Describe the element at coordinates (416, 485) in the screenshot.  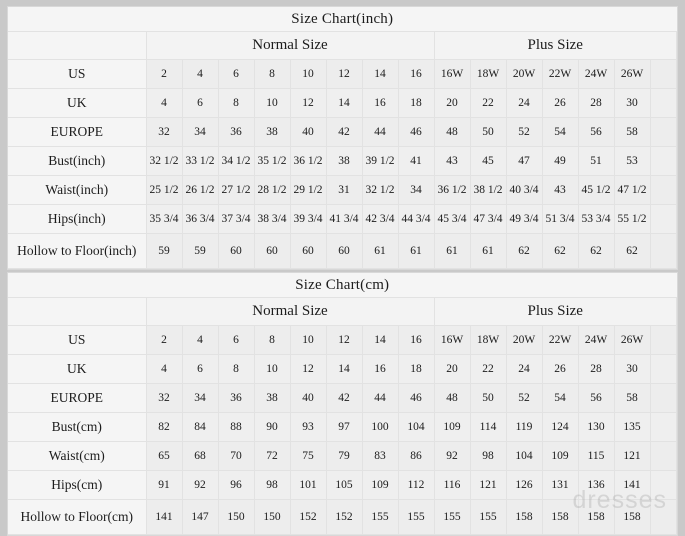
I see `table-cell: 112` at that location.